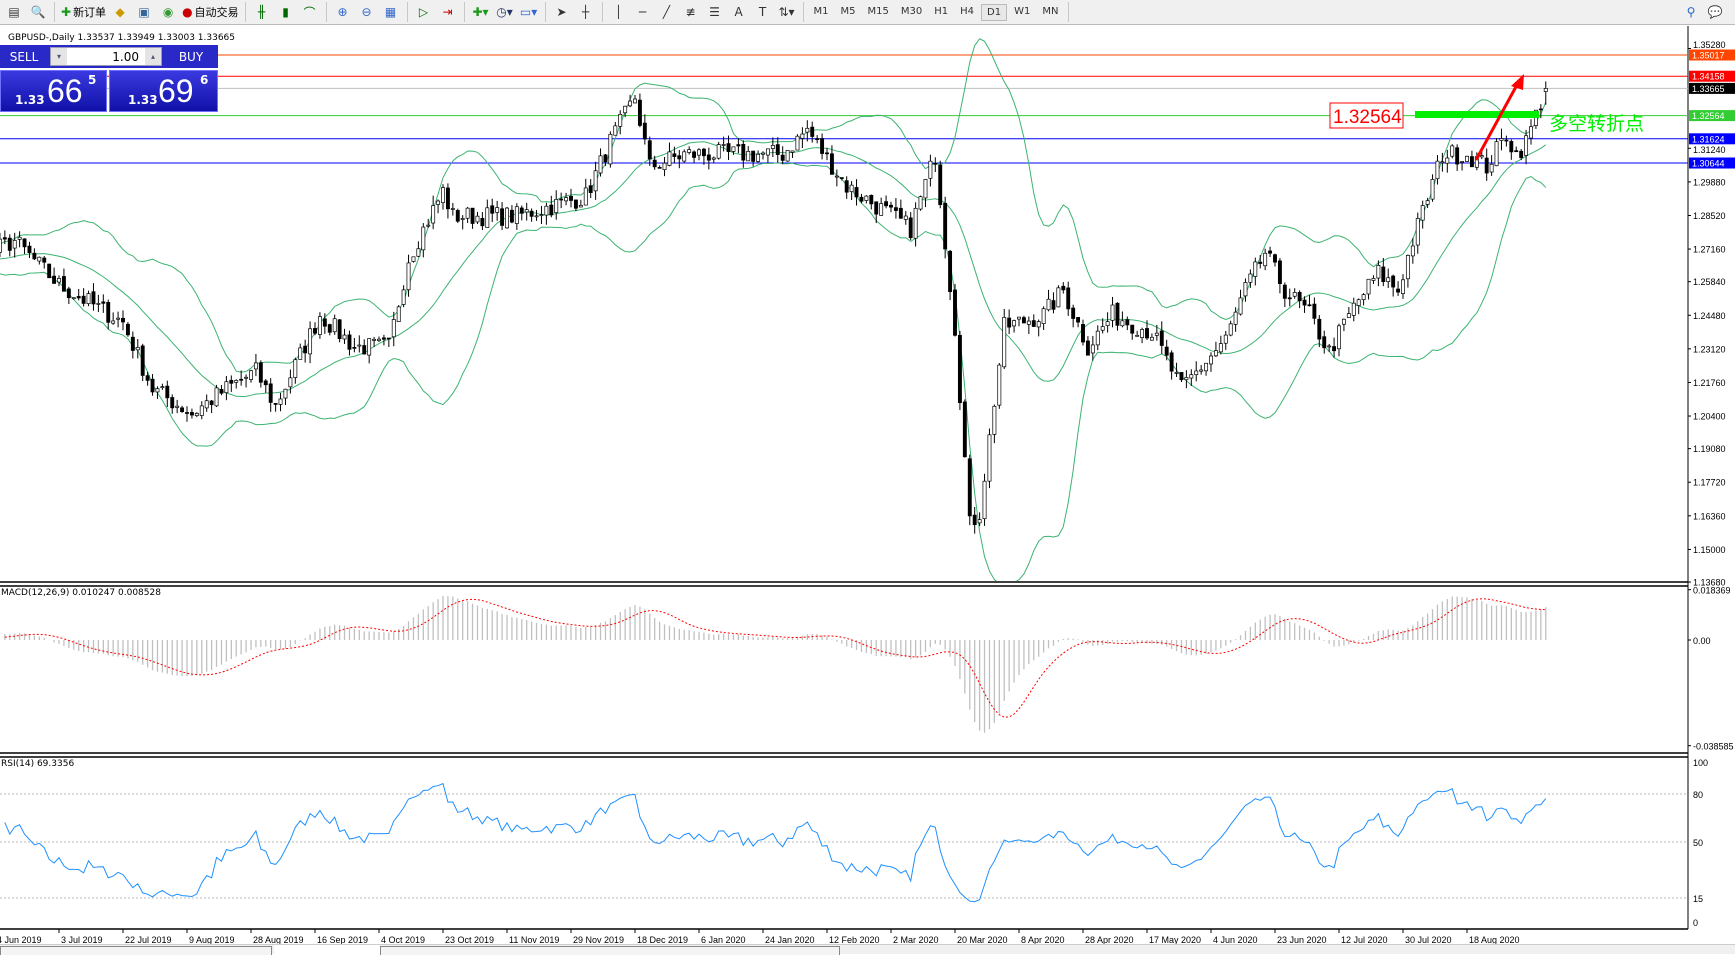 The height and width of the screenshot is (955, 1735). Describe the element at coordinates (786, 12) in the screenshot. I see `arrows-icon: ⇅▾` at that location.